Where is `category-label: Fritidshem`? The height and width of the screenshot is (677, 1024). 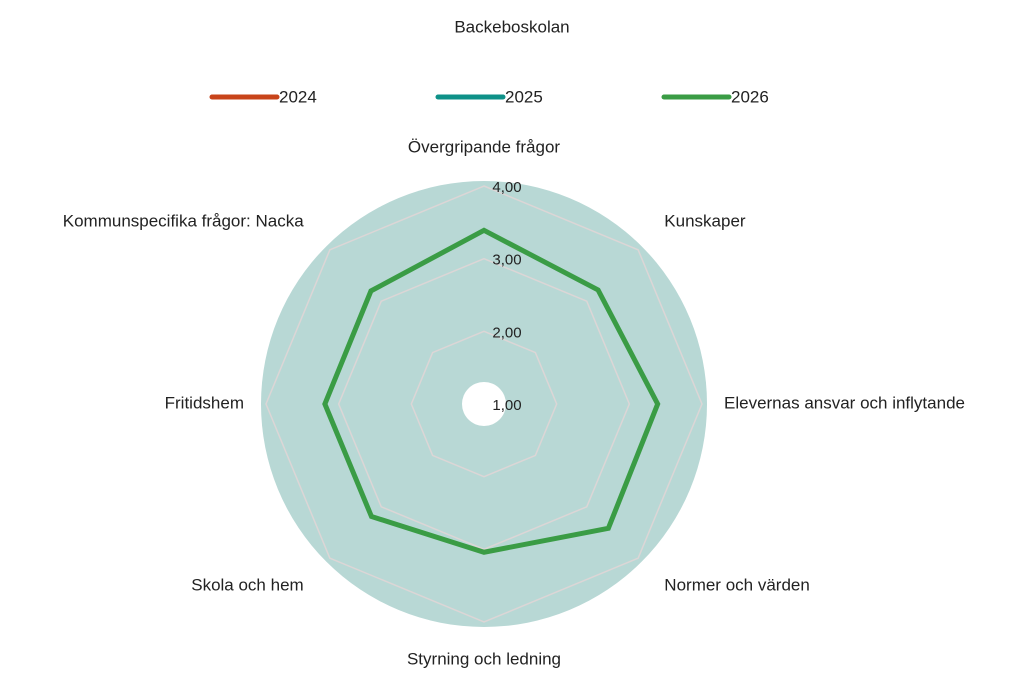 category-label: Fritidshem is located at coordinates (204, 402).